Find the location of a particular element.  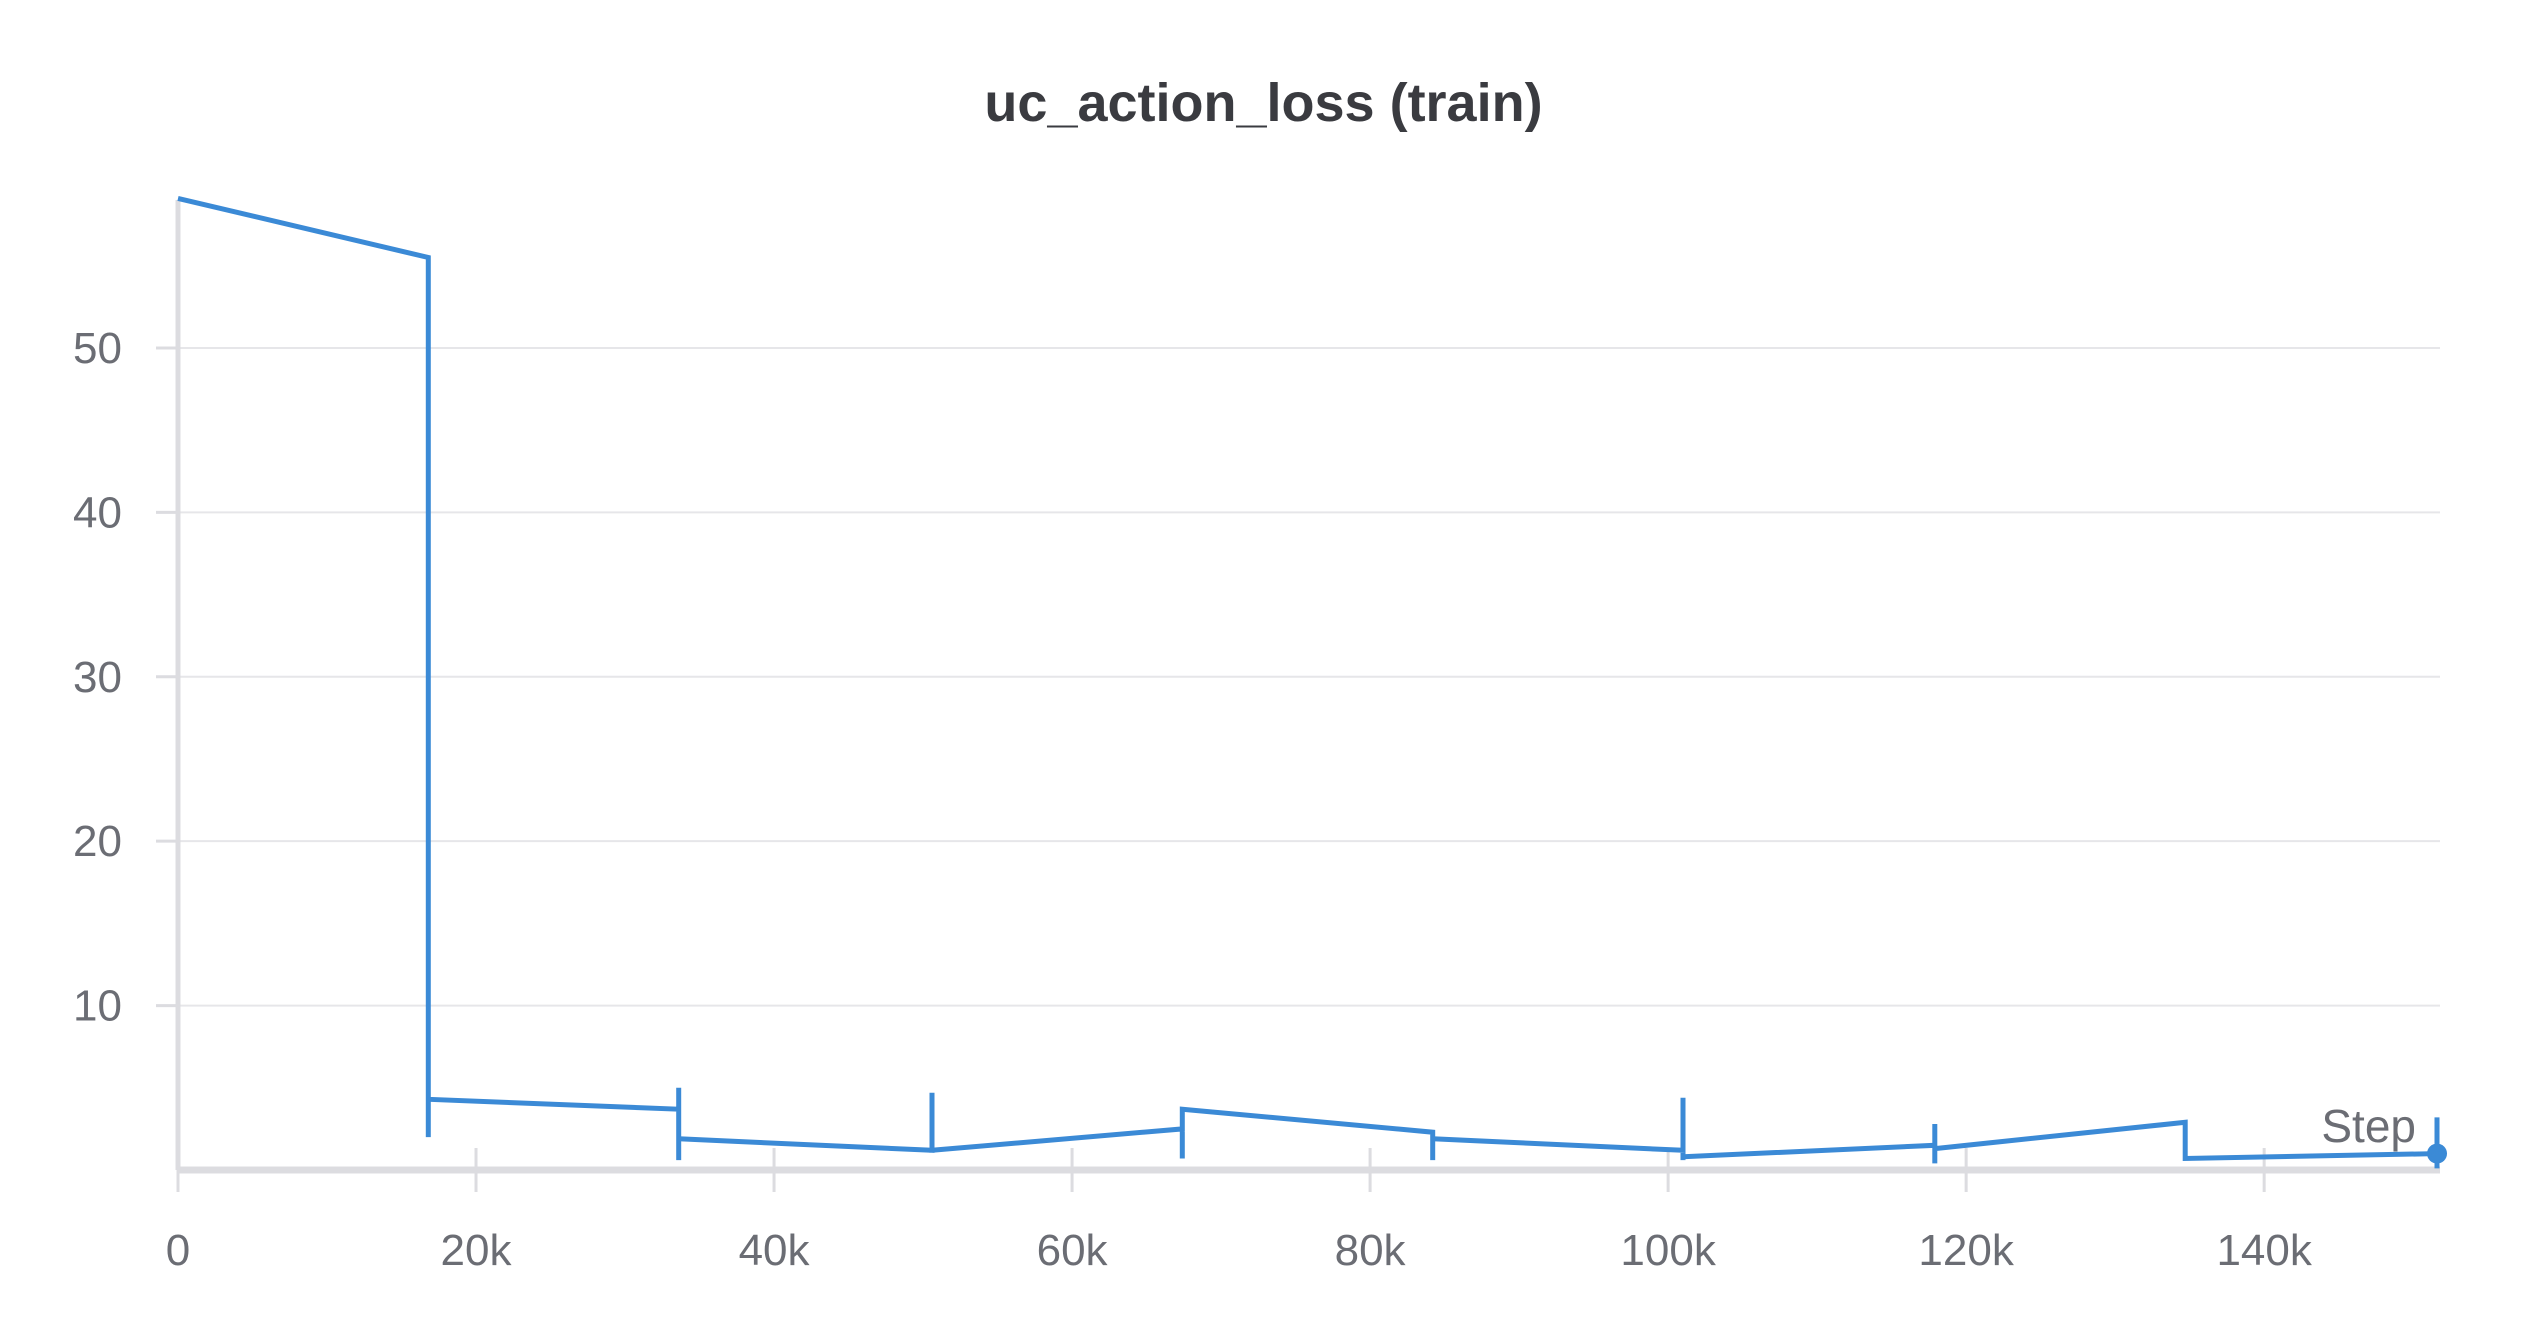

y-tick-label: 30 is located at coordinates (97, 677).